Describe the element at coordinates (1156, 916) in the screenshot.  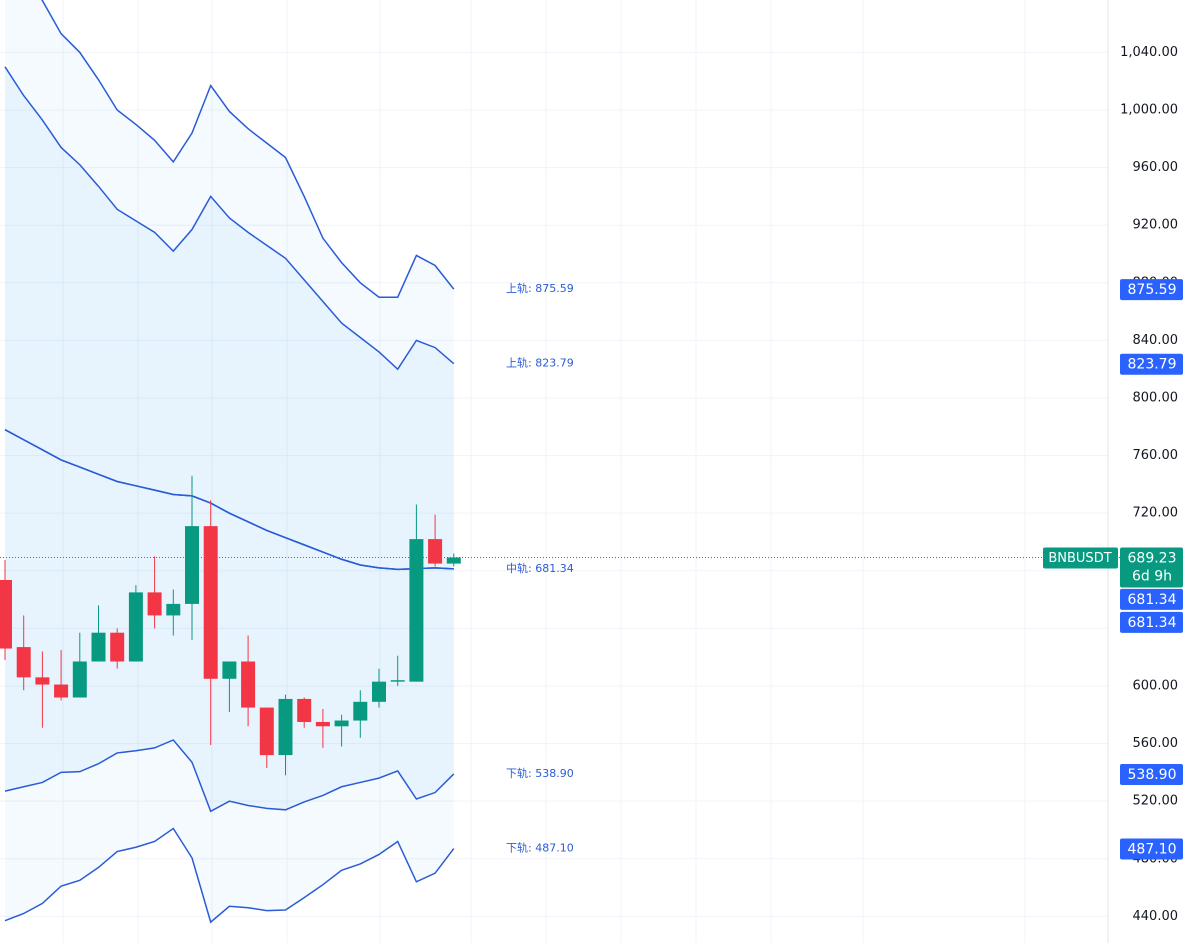
I see `y-tick-label: 440.00` at that location.